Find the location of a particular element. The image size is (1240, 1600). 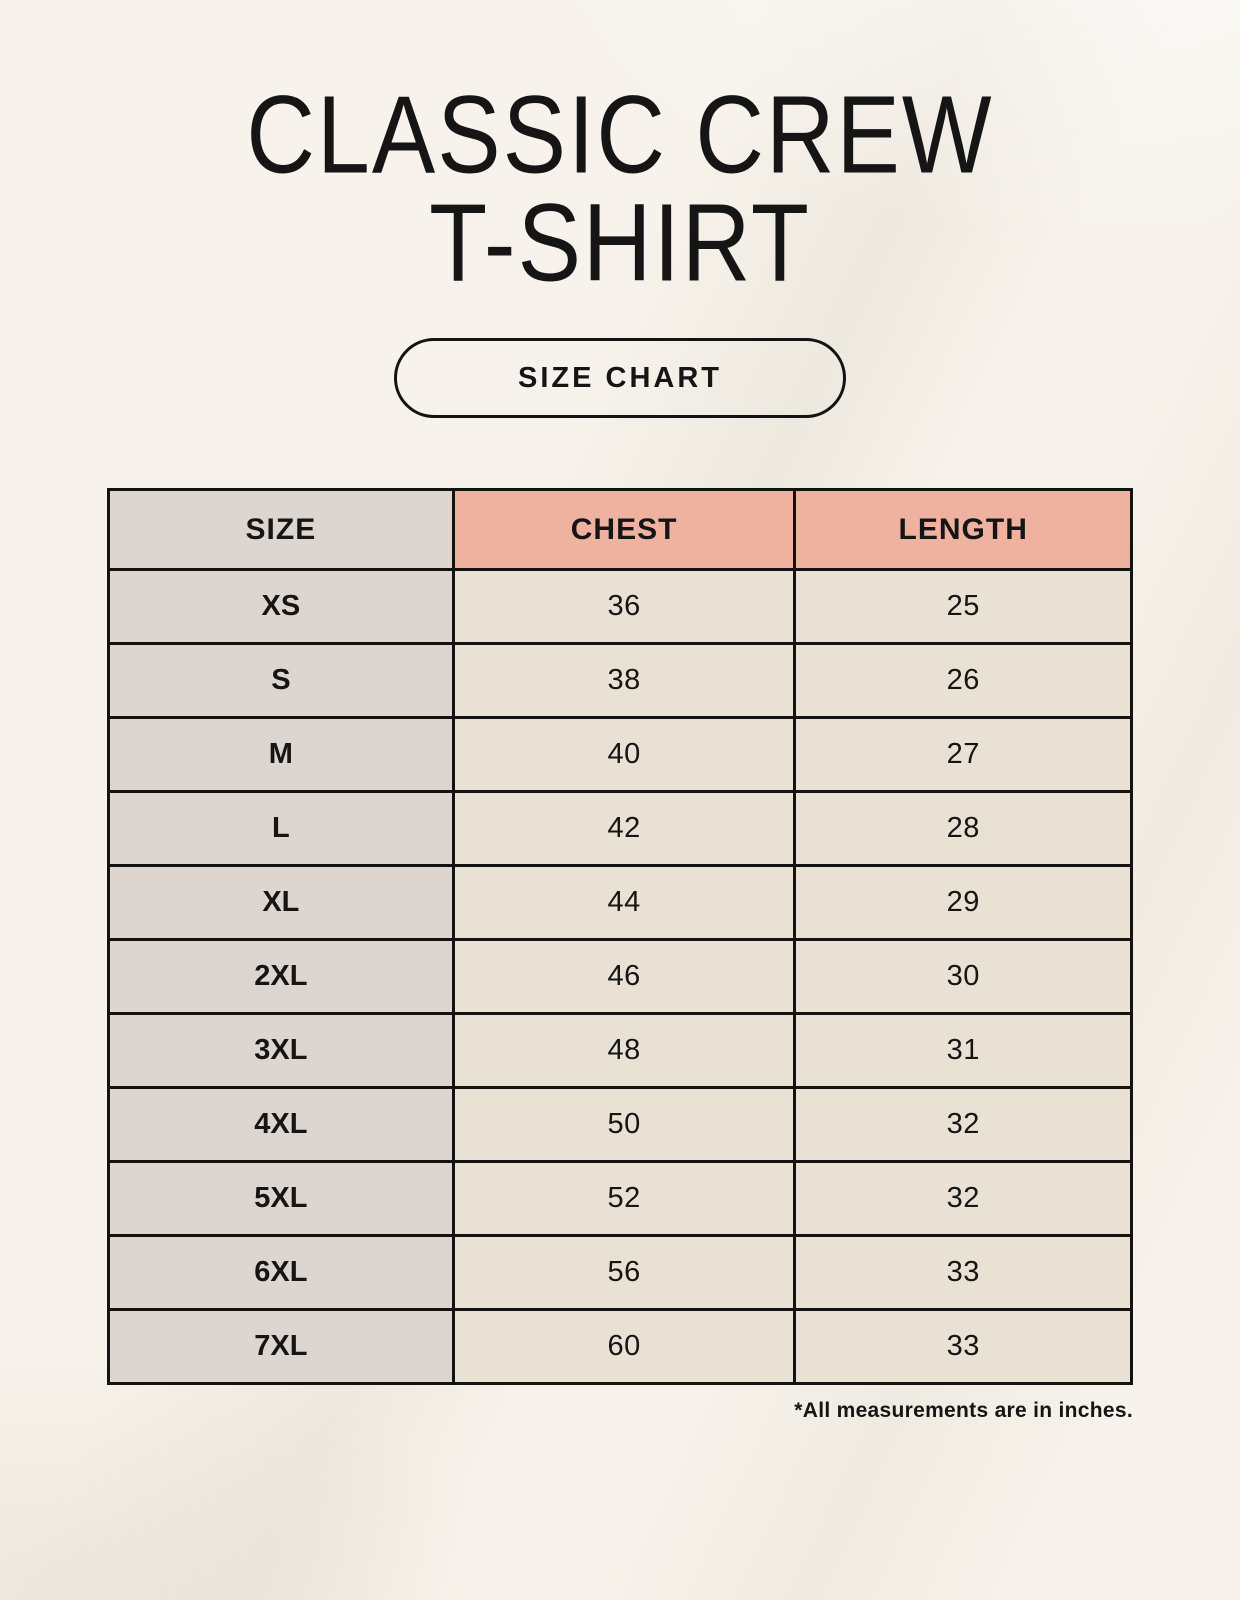

column-header-size: SIZE is located at coordinates (281, 530).